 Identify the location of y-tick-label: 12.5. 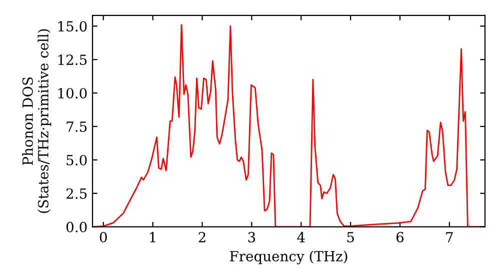
(72, 60).